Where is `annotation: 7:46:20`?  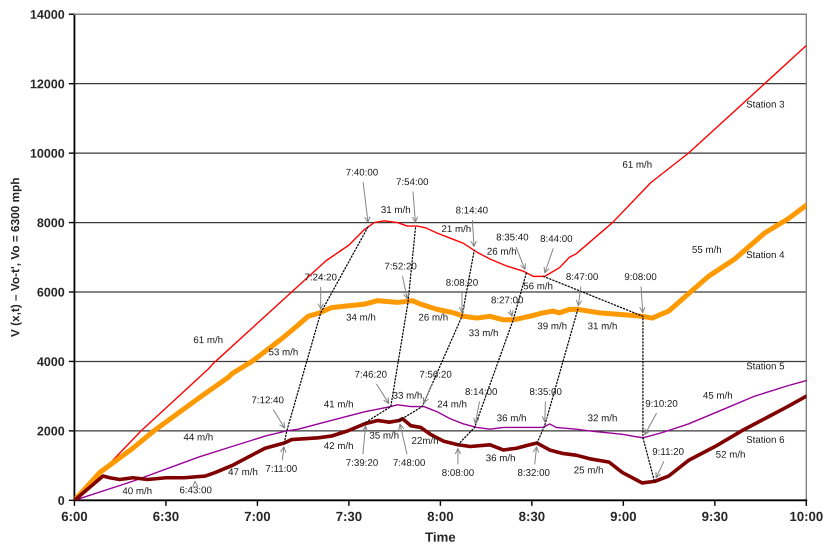 annotation: 7:46:20 is located at coordinates (371, 374).